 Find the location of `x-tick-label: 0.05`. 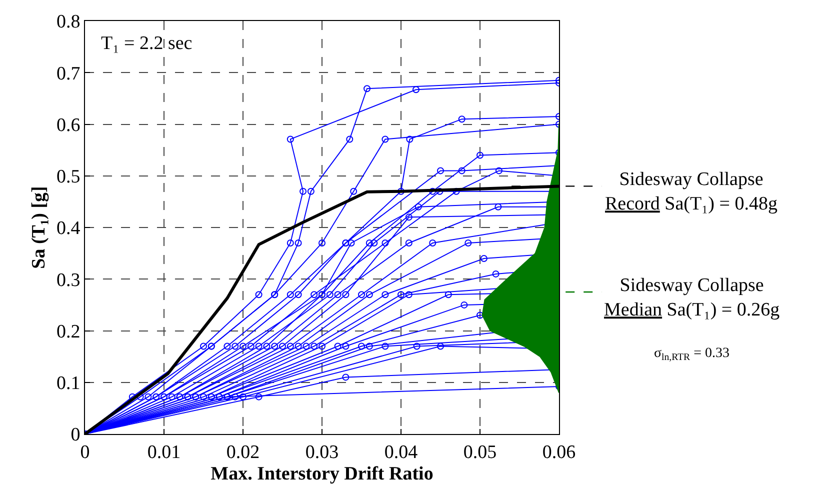

x-tick-label: 0.05 is located at coordinates (480, 452).